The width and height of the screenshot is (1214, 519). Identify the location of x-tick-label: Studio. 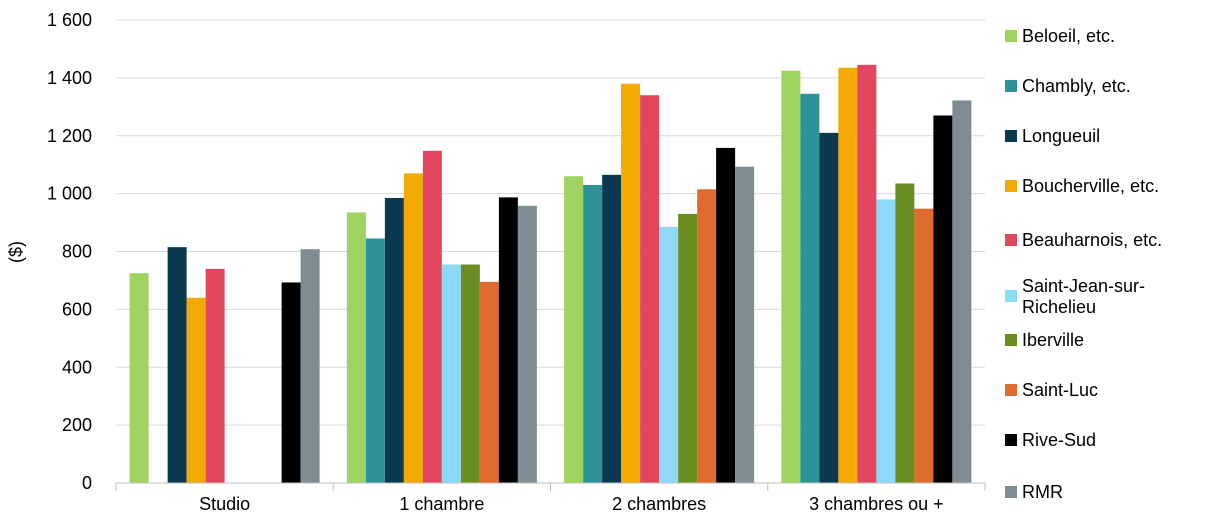
(224, 504).